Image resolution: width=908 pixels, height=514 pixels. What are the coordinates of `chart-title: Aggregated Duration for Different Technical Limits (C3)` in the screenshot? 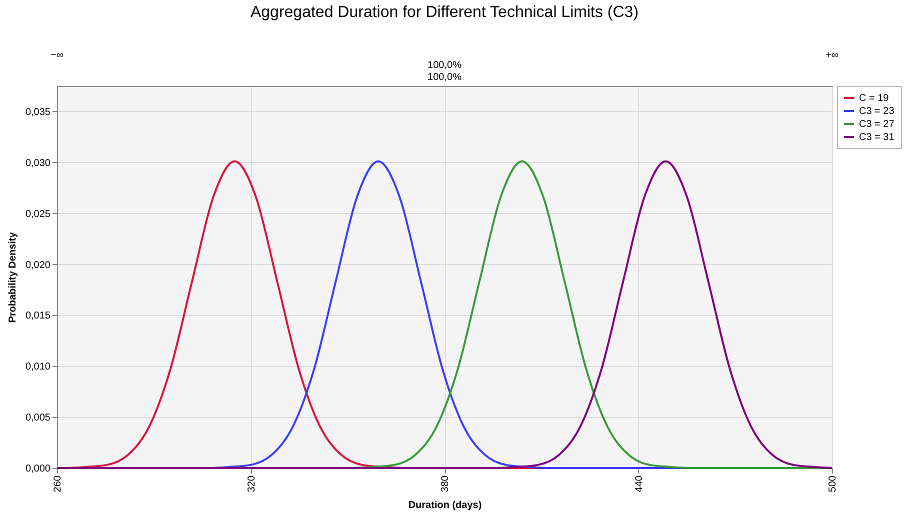 It's located at (444, 12).